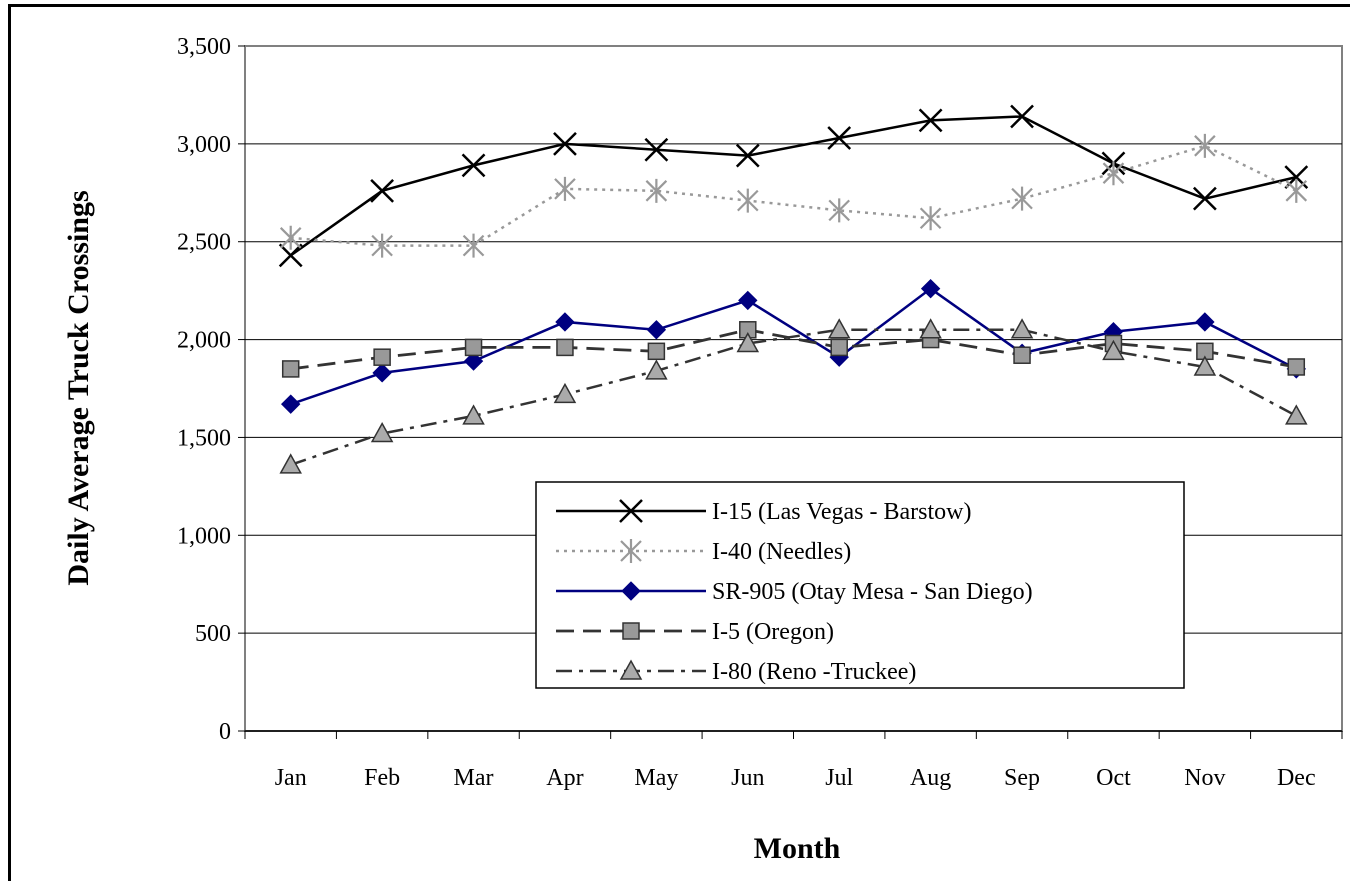  What do you see at coordinates (382, 778) in the screenshot?
I see `x-tick-label: Feb` at bounding box center [382, 778].